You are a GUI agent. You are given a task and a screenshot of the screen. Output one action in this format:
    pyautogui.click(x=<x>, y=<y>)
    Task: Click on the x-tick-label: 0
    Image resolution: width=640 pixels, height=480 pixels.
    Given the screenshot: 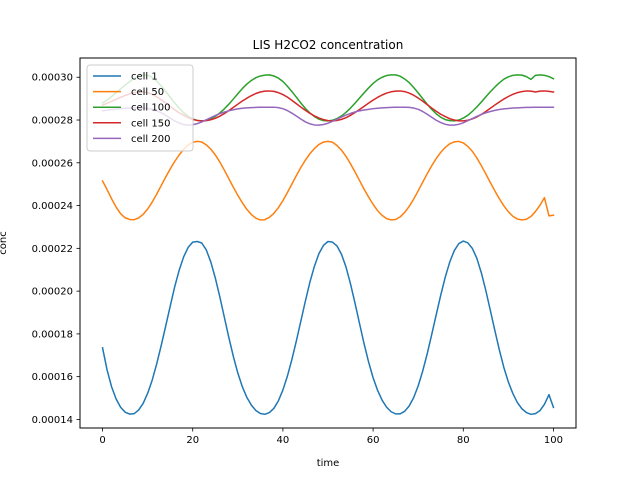 What is the action you would take?
    pyautogui.click(x=102, y=440)
    